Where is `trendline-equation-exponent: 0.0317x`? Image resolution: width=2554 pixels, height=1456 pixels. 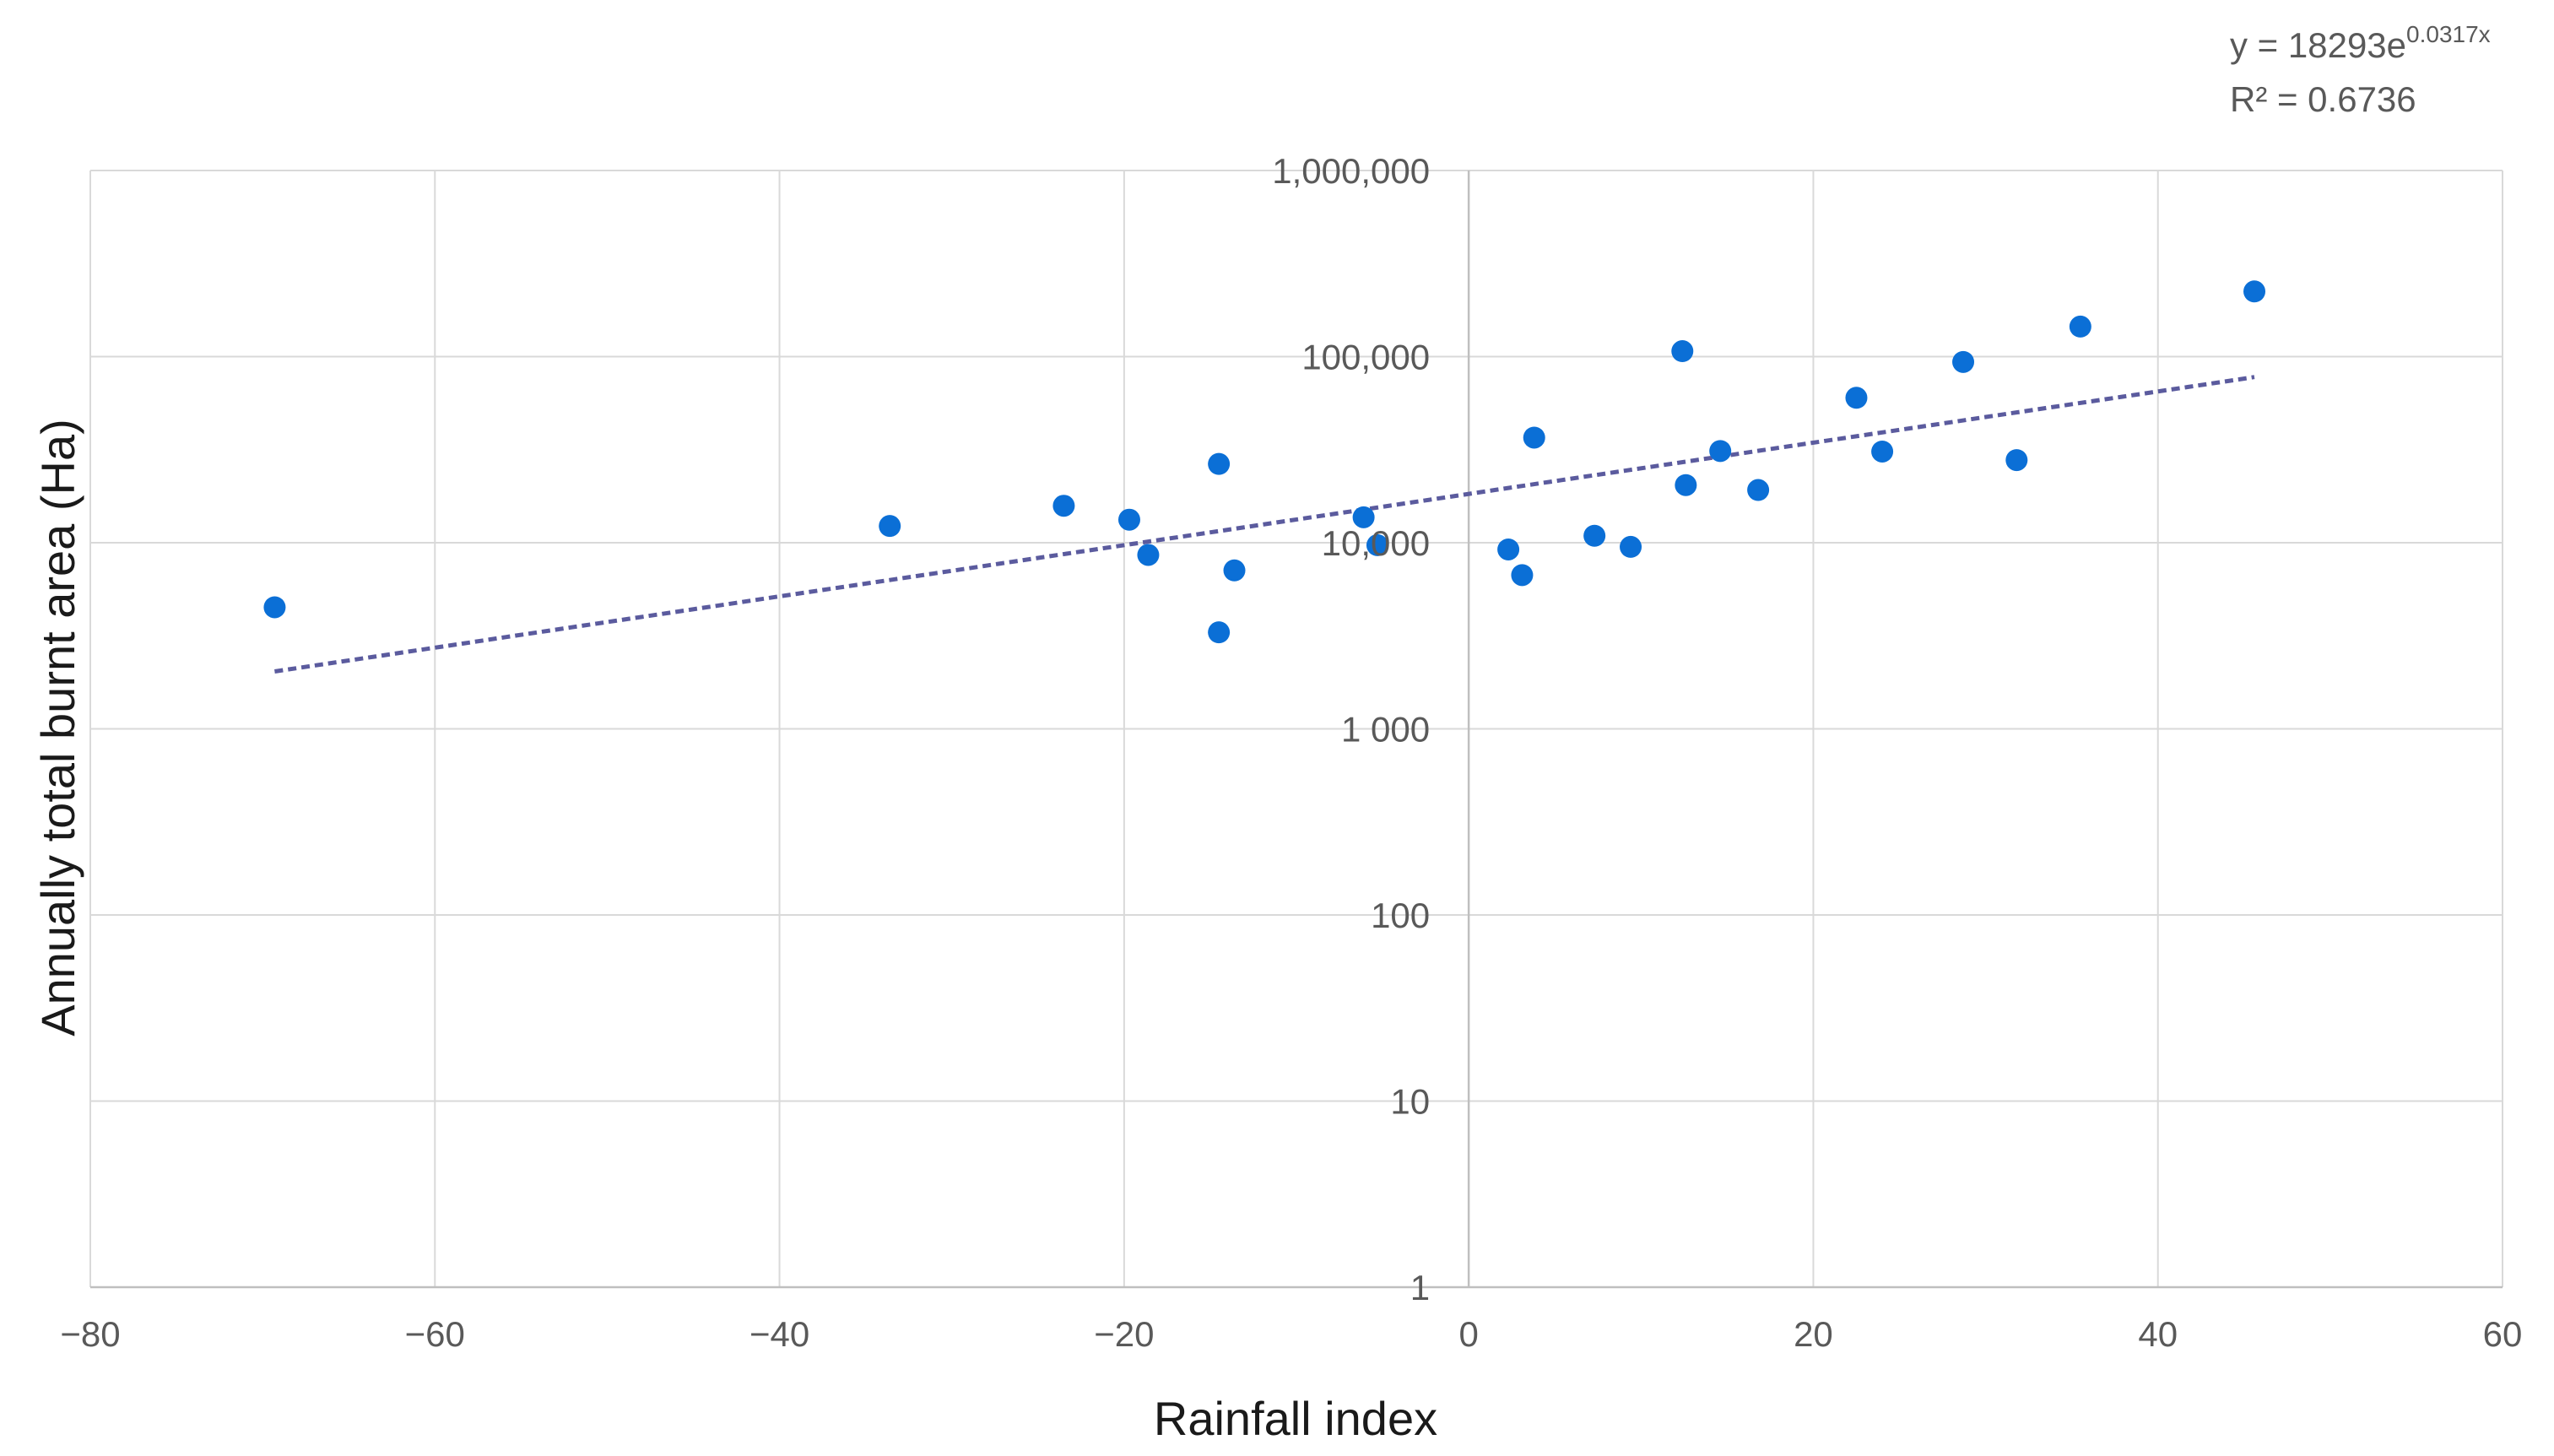 trendline-equation-exponent: 0.0317x is located at coordinates (2448, 34).